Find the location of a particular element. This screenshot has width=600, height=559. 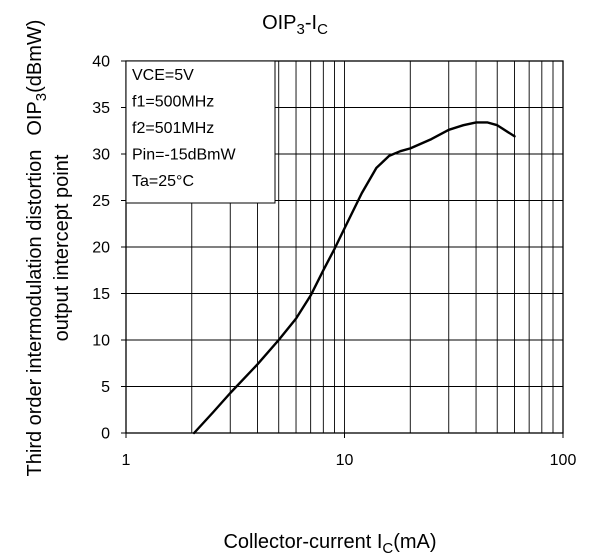

y-tick-label: 0 is located at coordinates (105, 434).